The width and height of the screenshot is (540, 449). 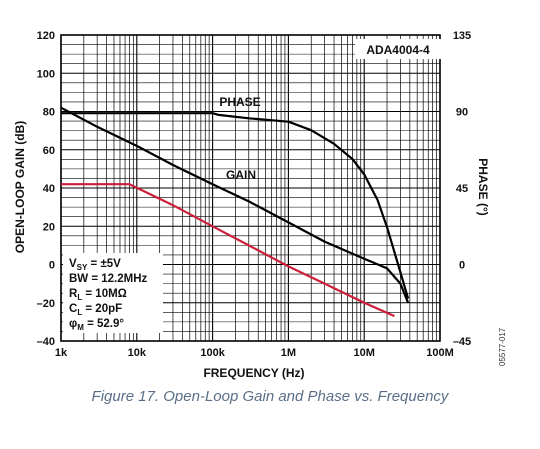 What do you see at coordinates (61, 353) in the screenshot?
I see `x-tick-label: 1k` at bounding box center [61, 353].